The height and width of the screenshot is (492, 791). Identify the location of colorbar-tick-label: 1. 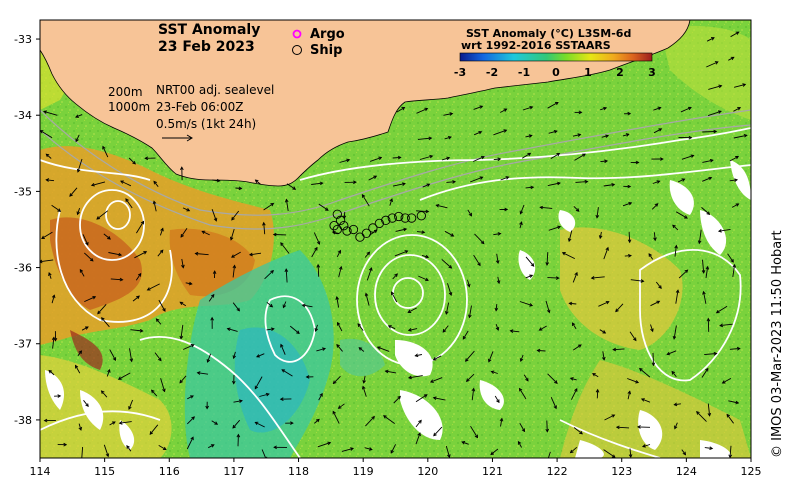
(588, 72).